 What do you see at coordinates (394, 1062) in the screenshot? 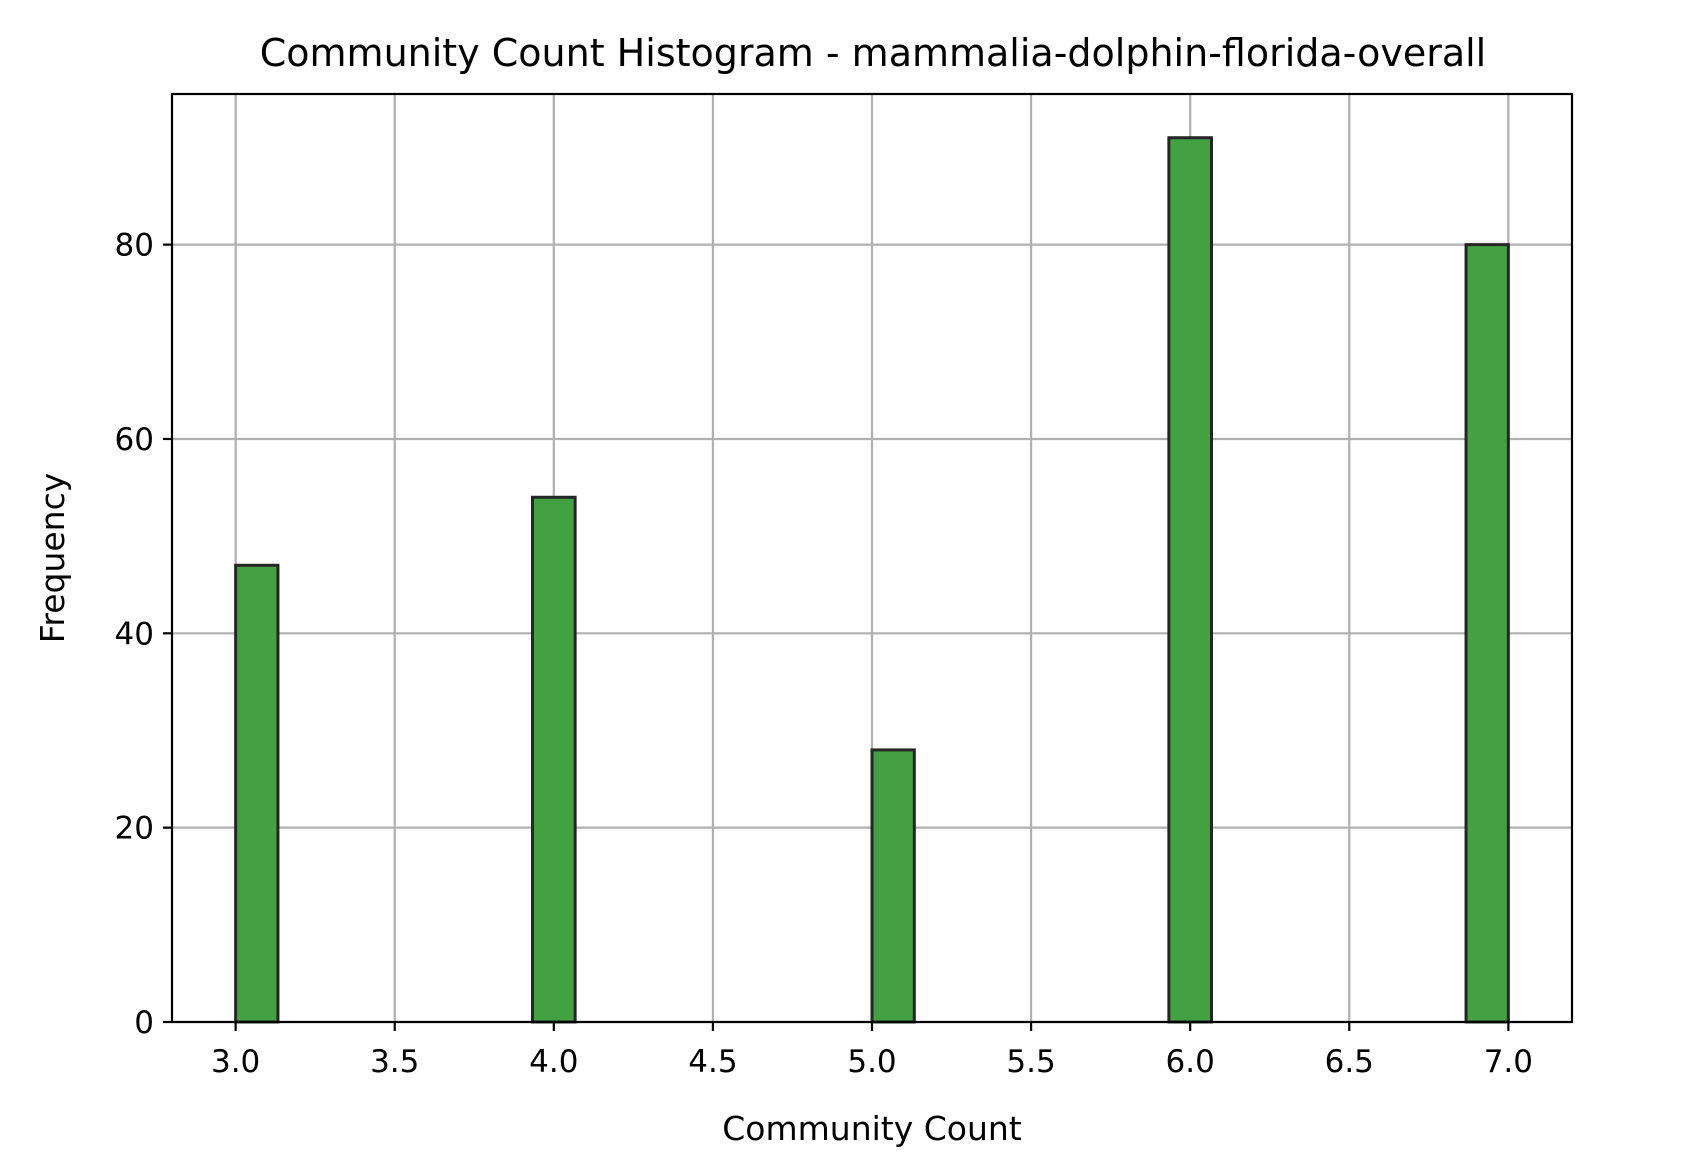
I see `x-tick-label: 3.5` at bounding box center [394, 1062].